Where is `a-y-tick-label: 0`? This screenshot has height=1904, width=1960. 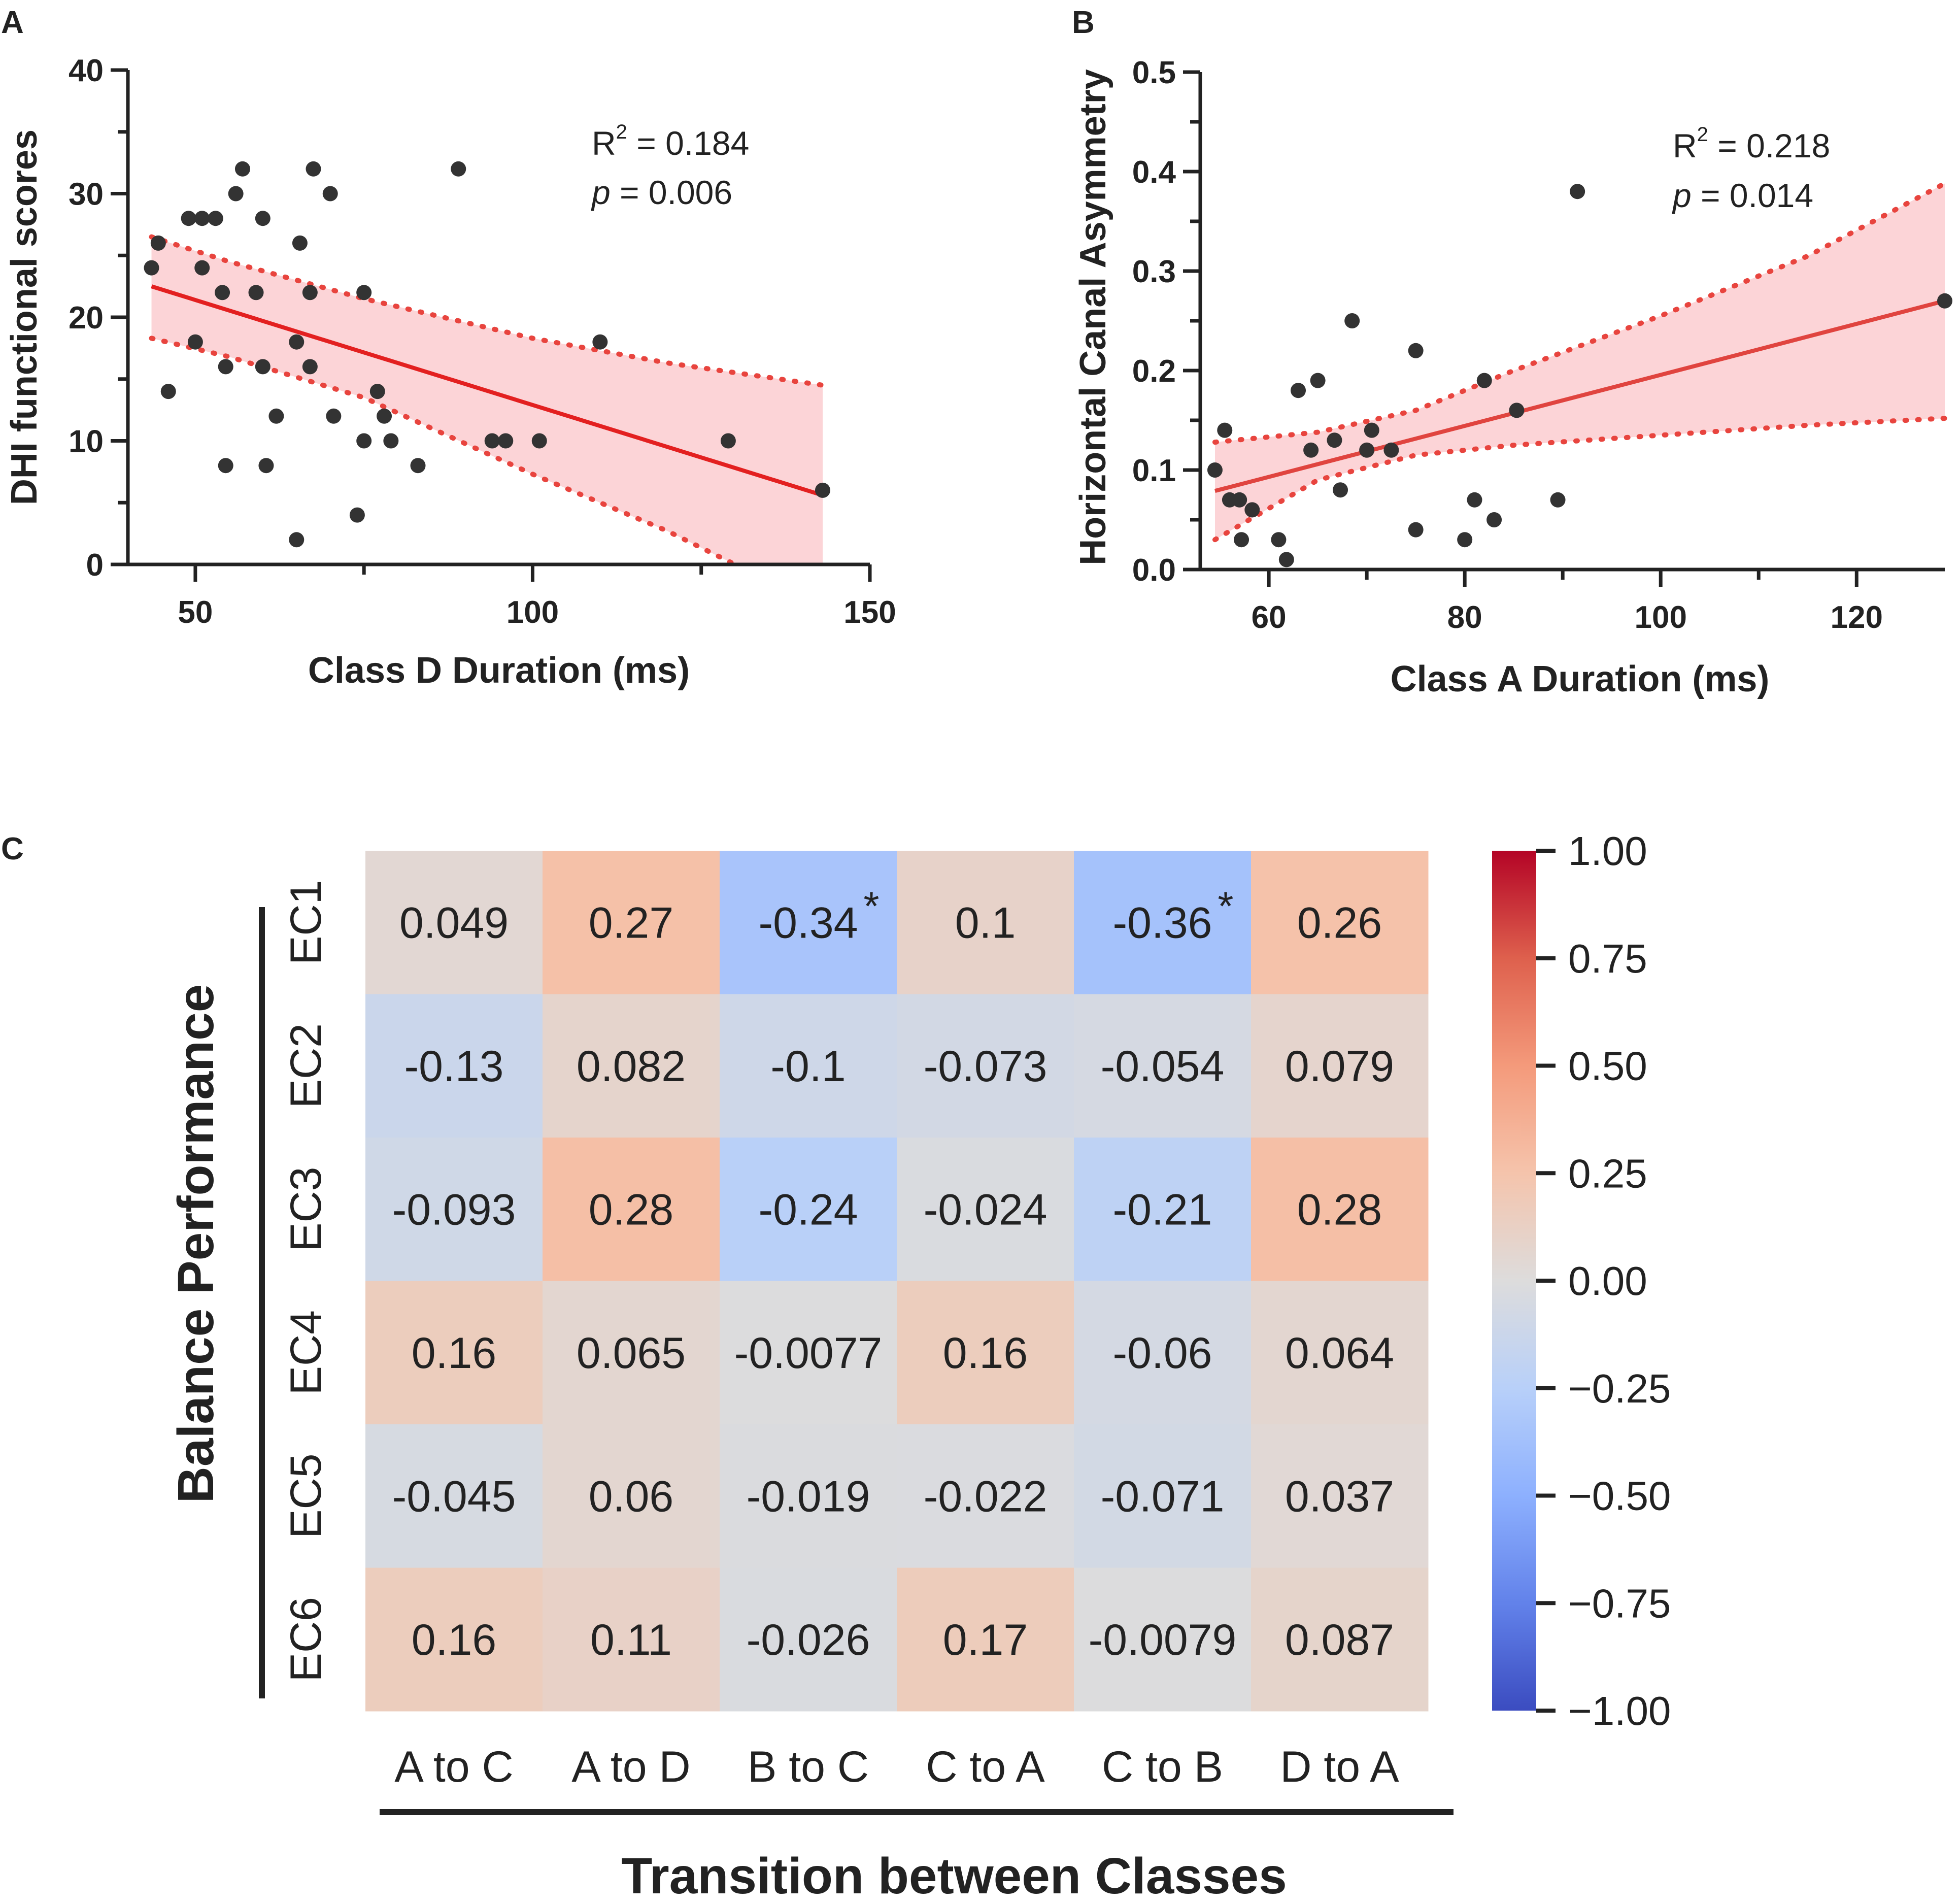
a-y-tick-label: 0 is located at coordinates (95, 565).